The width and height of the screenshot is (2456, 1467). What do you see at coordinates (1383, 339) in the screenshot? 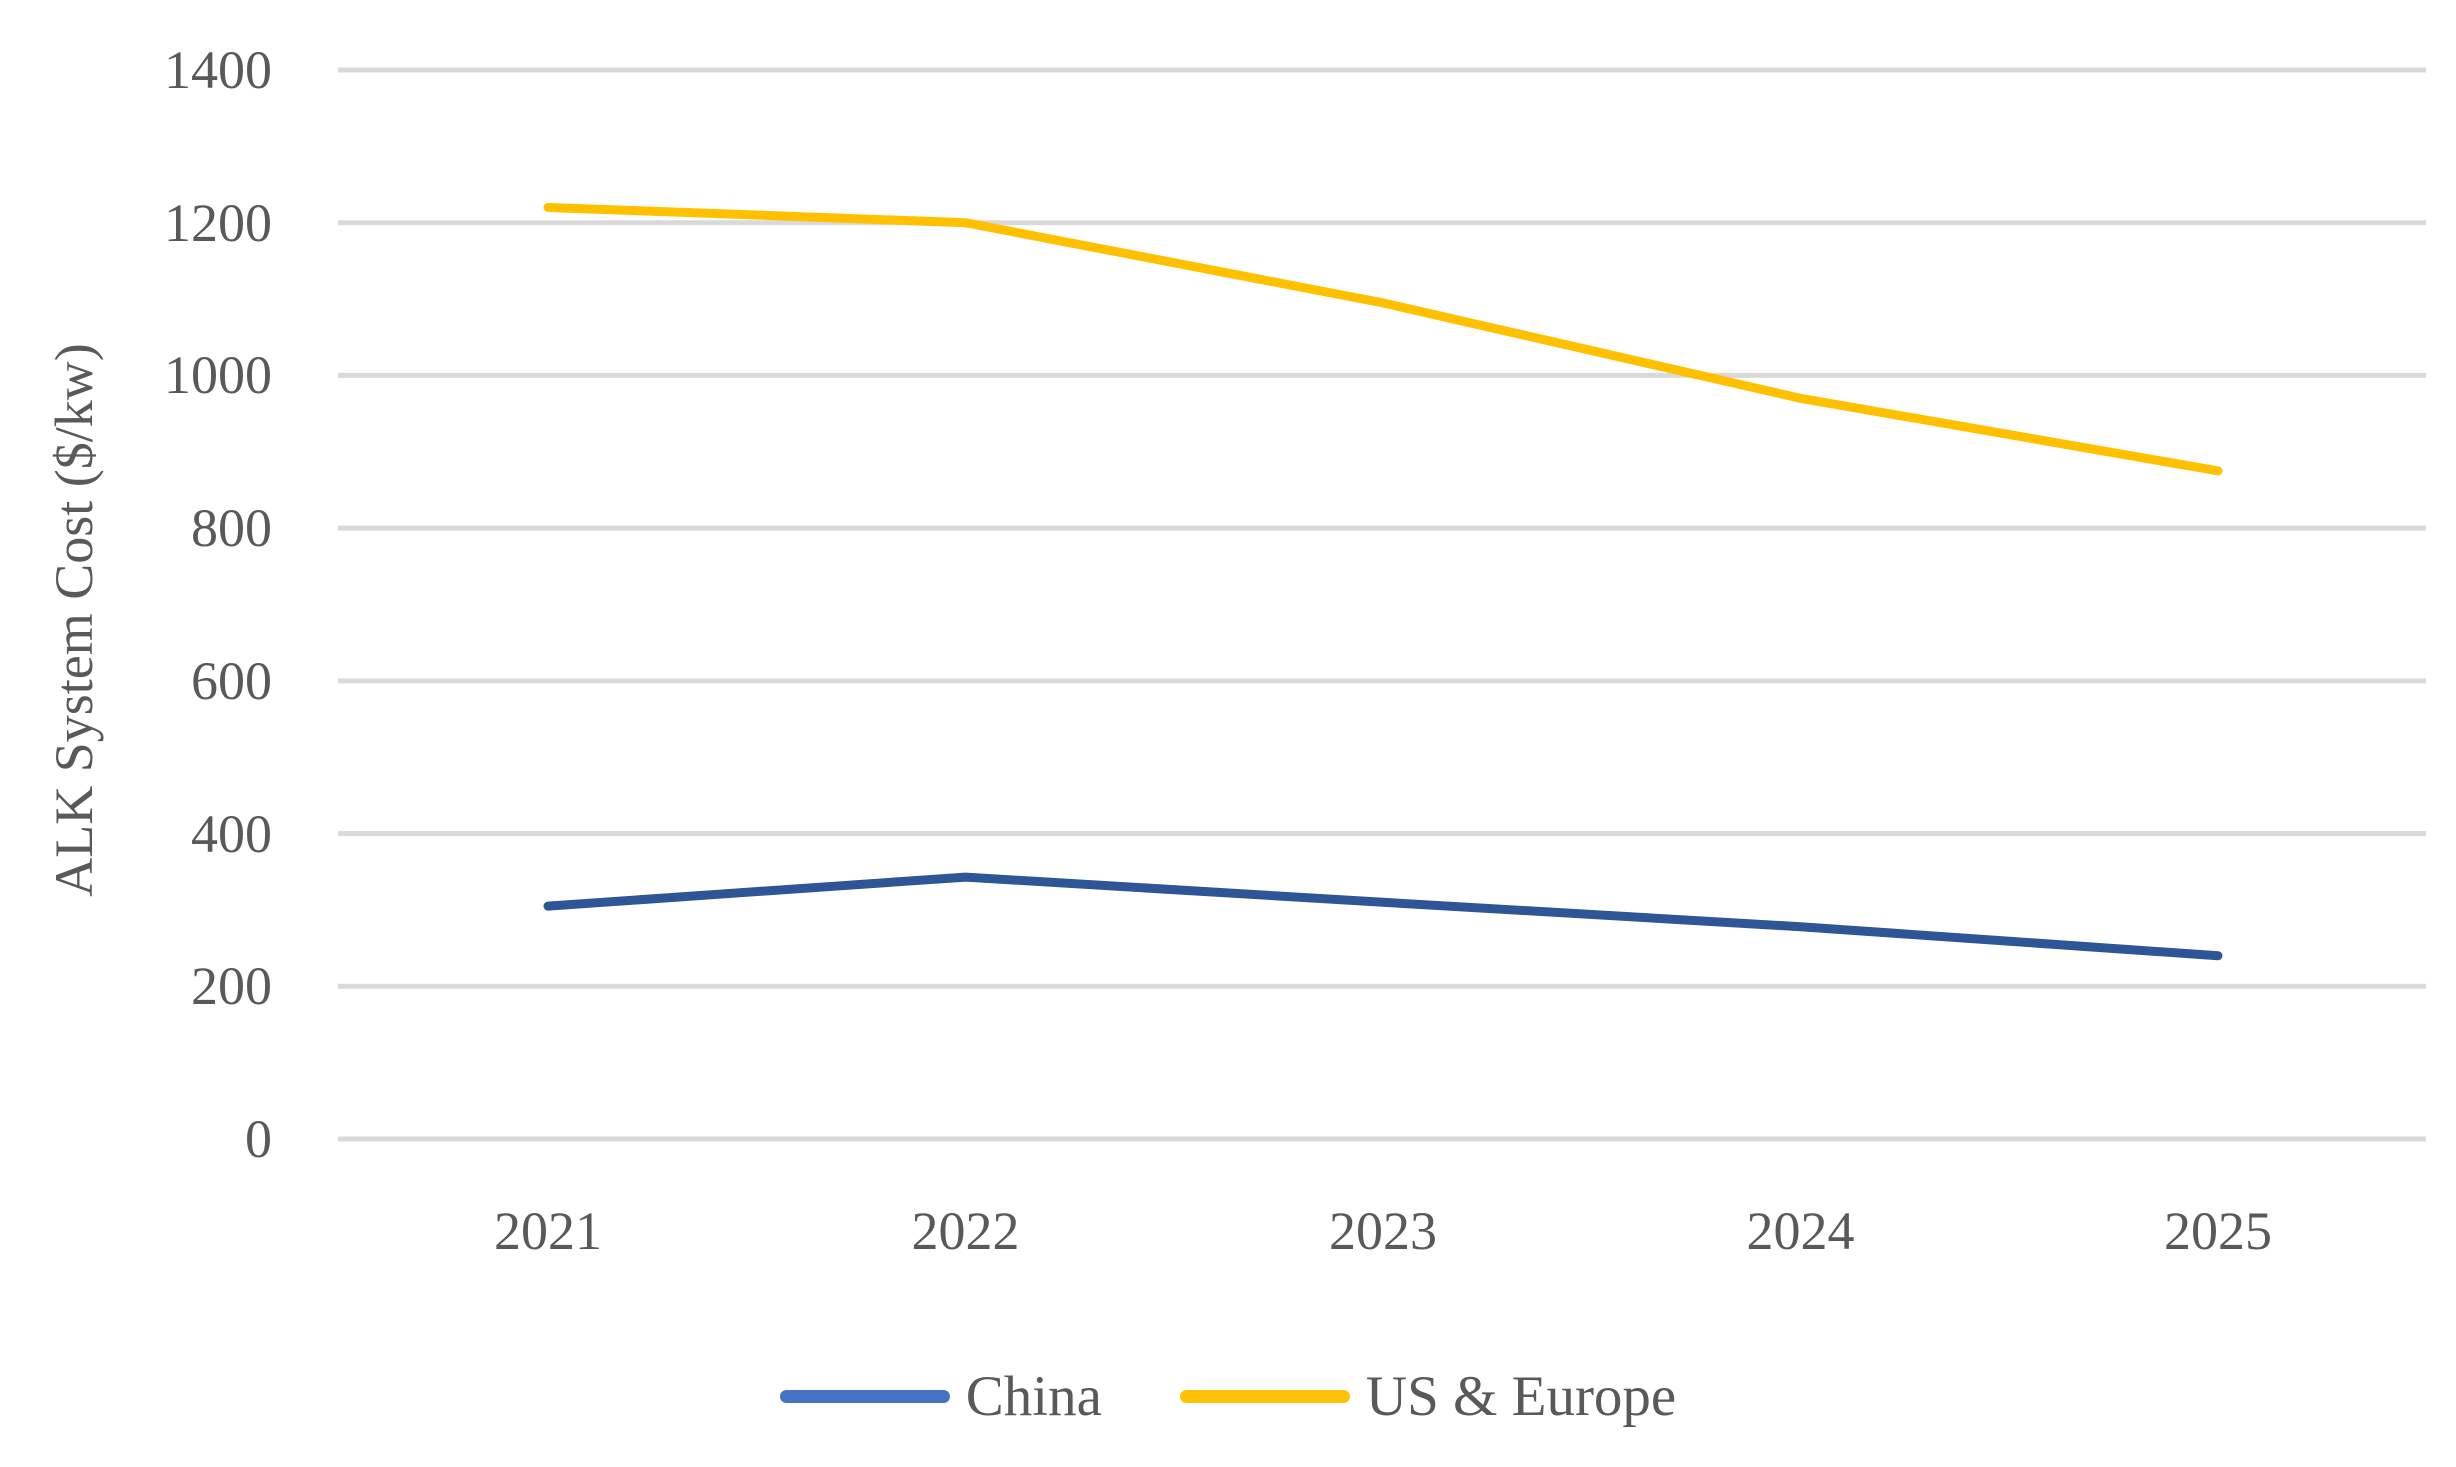
I see `series-line-us-europe` at bounding box center [1383, 339].